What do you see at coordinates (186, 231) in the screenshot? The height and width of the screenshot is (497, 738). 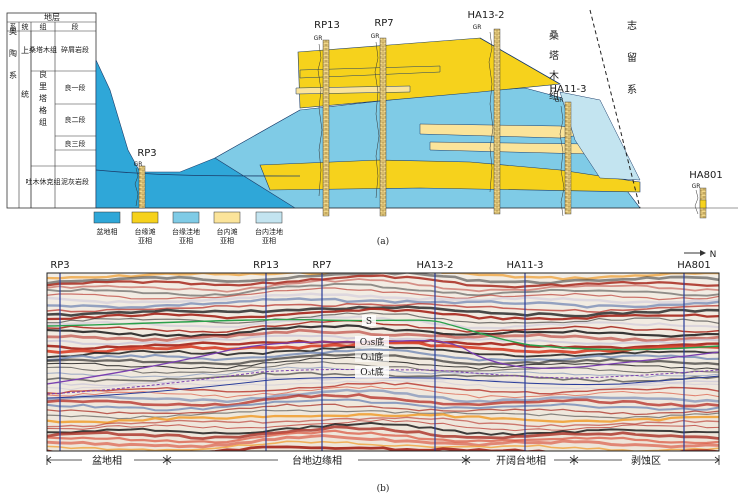 I see `legend-label-line: 台缘洼地` at bounding box center [186, 231].